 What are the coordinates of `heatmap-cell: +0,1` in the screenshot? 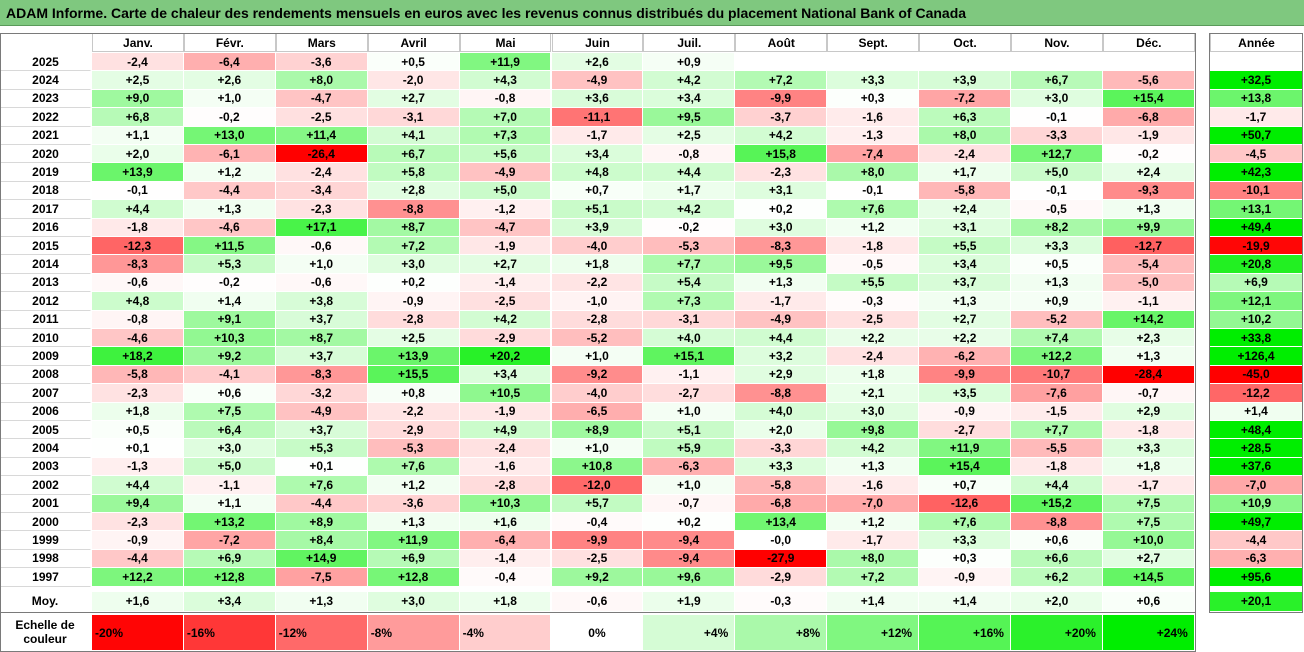 It's located at (321, 467).